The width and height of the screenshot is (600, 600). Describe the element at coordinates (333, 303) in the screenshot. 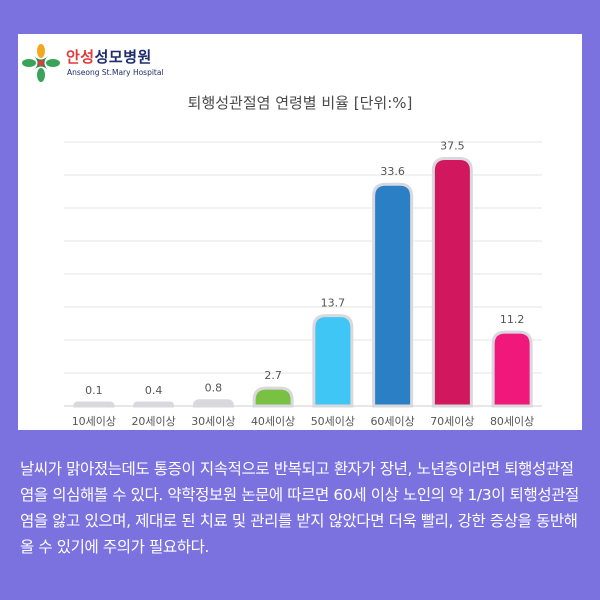

I see `data-label: 13.7` at that location.